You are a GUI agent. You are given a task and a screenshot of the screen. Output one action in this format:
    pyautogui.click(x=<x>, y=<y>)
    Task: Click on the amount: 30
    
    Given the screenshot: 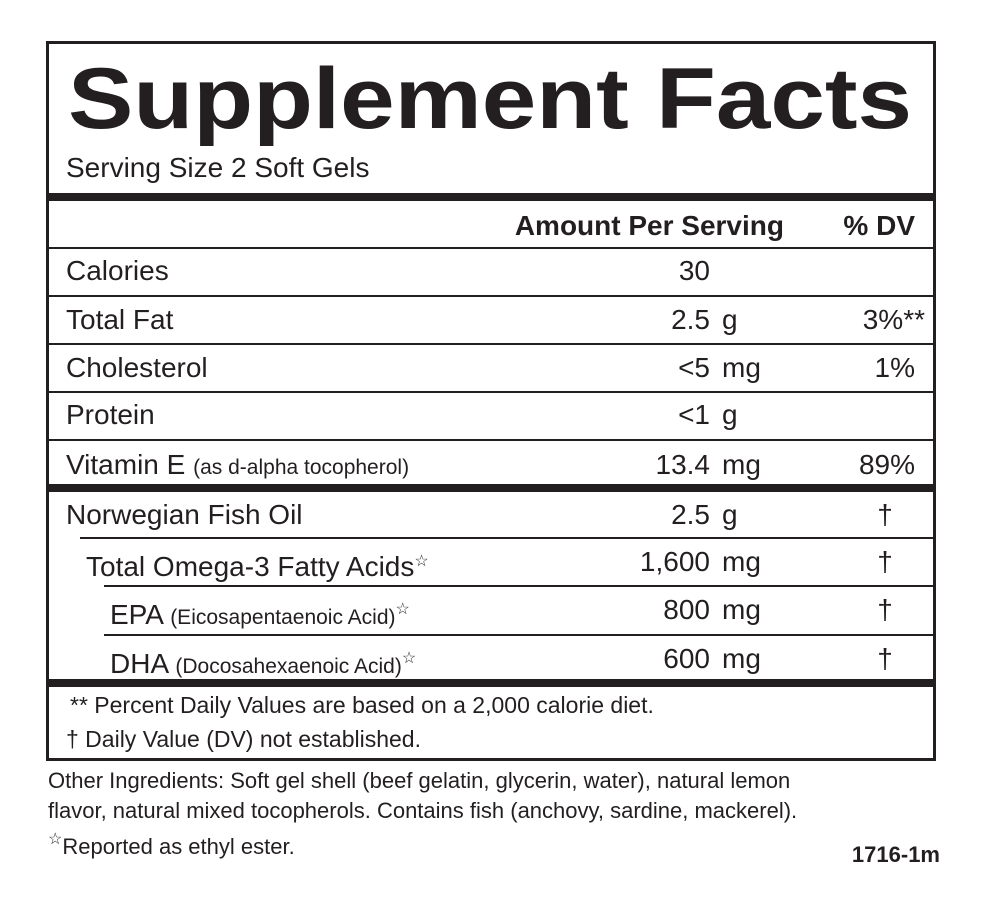 What is the action you would take?
    pyautogui.click(x=694, y=270)
    